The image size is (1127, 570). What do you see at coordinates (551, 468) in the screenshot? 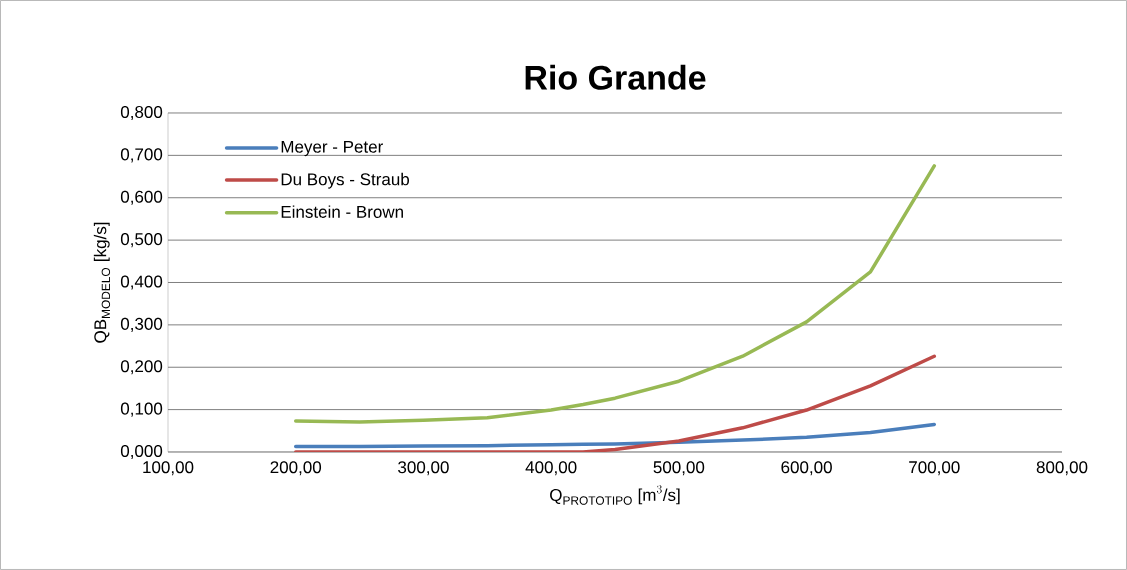
I see `x-tick-label: 400,00` at bounding box center [551, 468].